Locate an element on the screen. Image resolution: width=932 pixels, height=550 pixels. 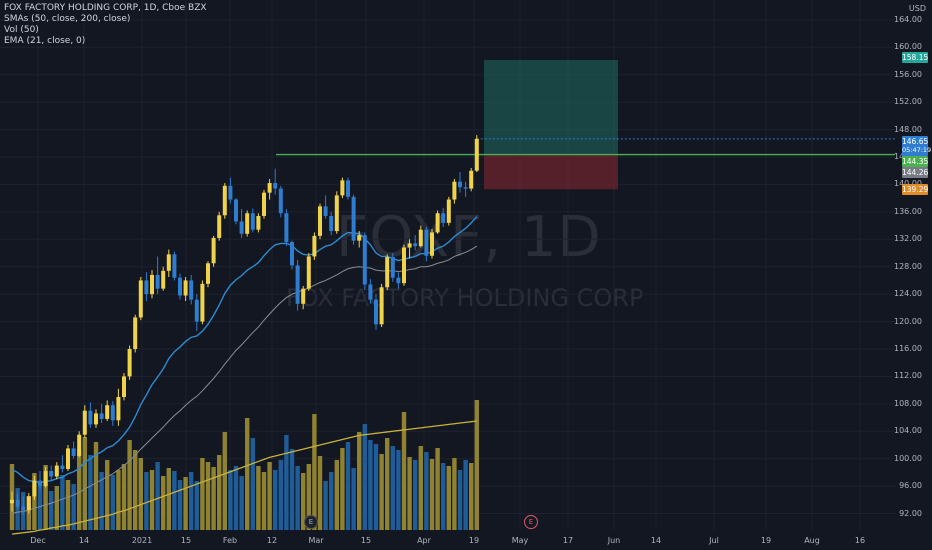
price-tick-label: 104.00 is located at coordinates (908, 431).